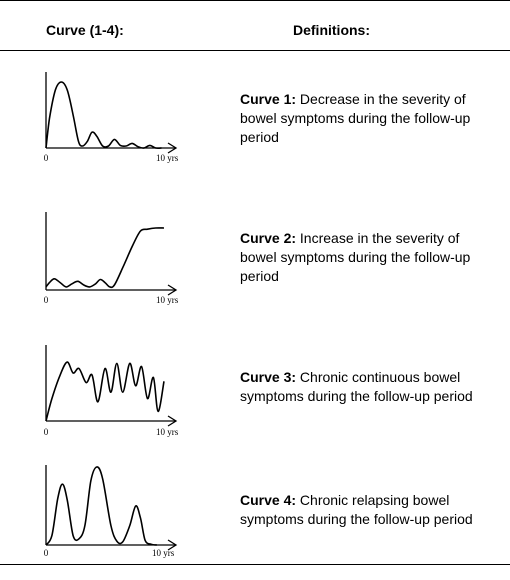 The image size is (510, 580). I want to click on curve-1-axis-start: 0, so click(46, 158).